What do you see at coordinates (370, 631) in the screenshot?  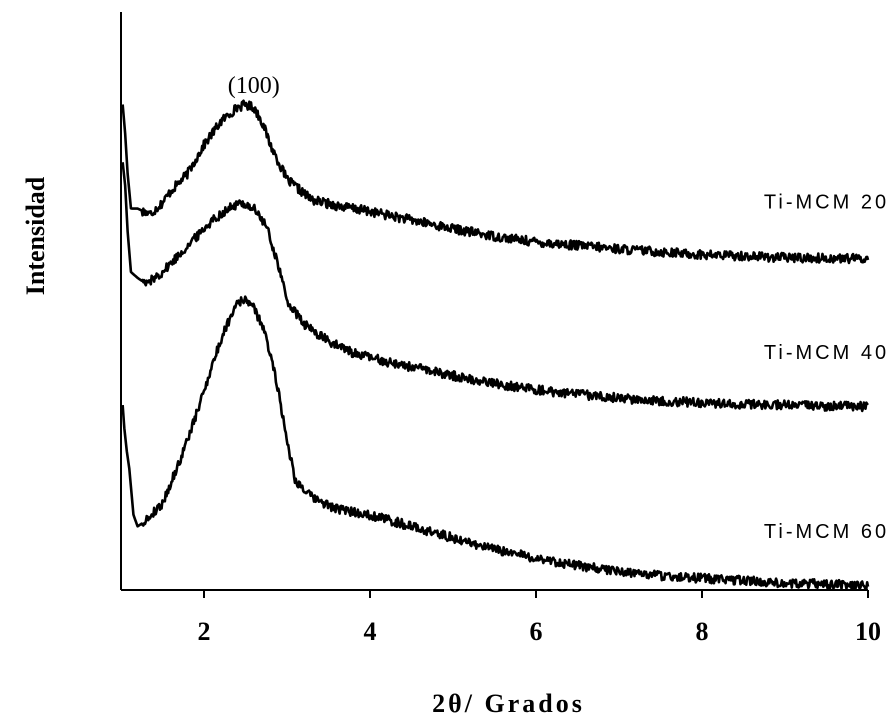 I see `x-tick-label: 4` at bounding box center [370, 631].